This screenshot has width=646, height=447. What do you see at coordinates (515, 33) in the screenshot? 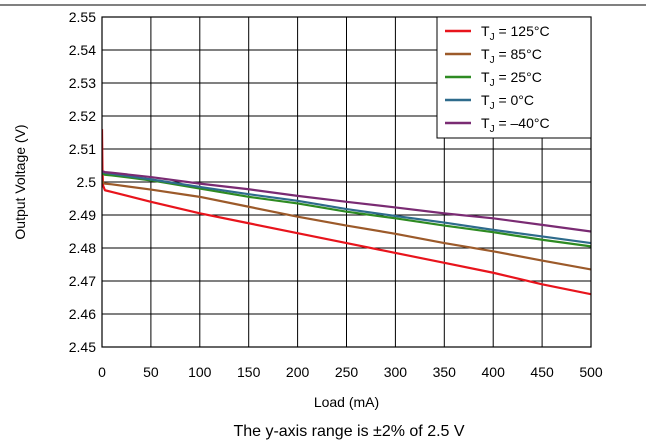
I see `legend-label-0: TJ = 125°C` at bounding box center [515, 33].